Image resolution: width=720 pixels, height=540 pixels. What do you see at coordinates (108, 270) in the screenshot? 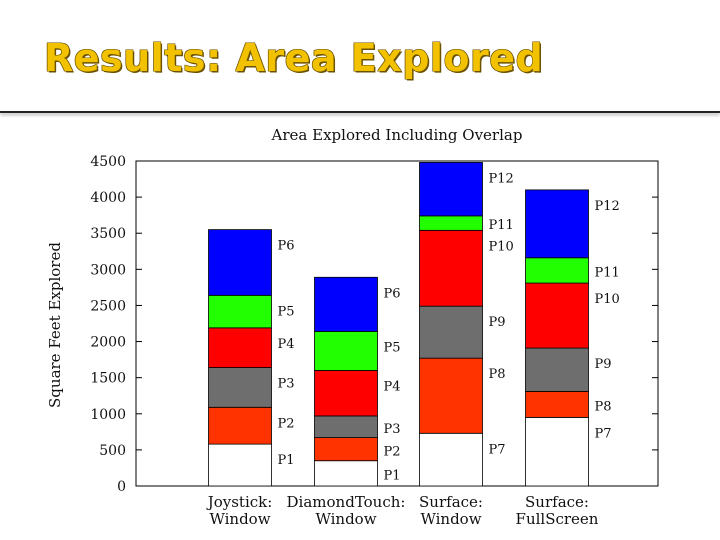
I see `y-tick-label: 3000` at bounding box center [108, 270].